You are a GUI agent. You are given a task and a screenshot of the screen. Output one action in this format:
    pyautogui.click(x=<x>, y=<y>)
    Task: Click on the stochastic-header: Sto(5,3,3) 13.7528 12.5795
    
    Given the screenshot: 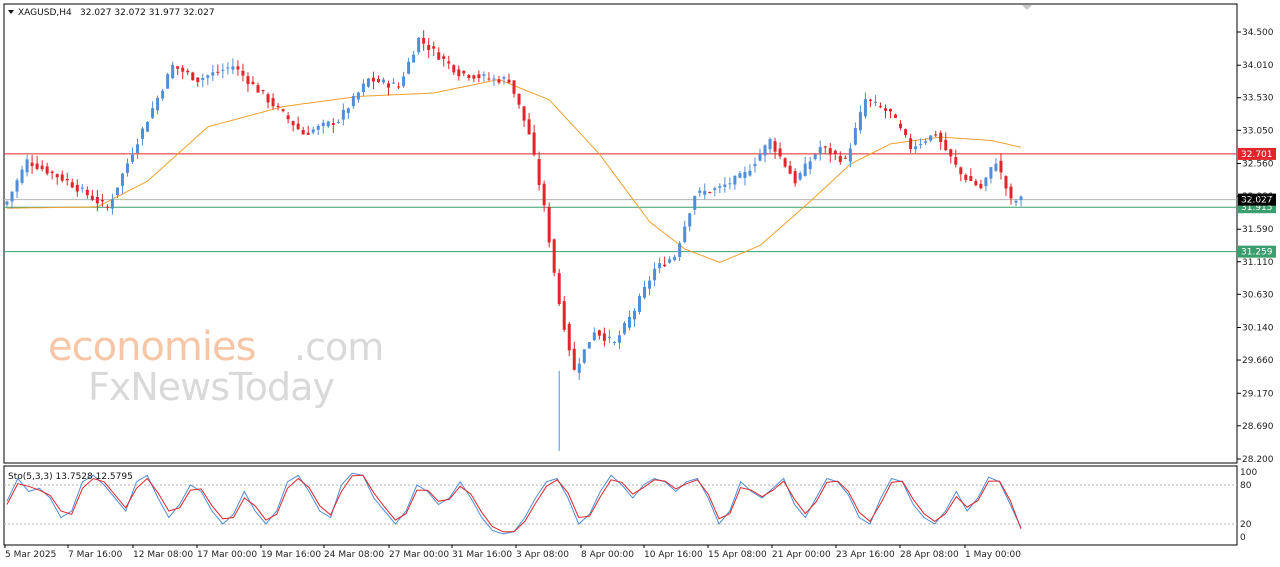 What is the action you would take?
    pyautogui.click(x=70, y=477)
    